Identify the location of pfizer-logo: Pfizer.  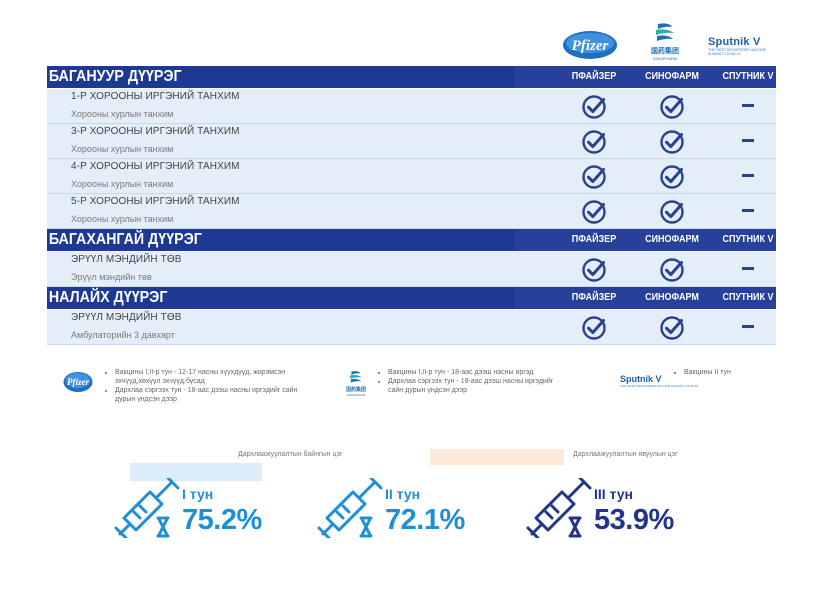
(590, 45).